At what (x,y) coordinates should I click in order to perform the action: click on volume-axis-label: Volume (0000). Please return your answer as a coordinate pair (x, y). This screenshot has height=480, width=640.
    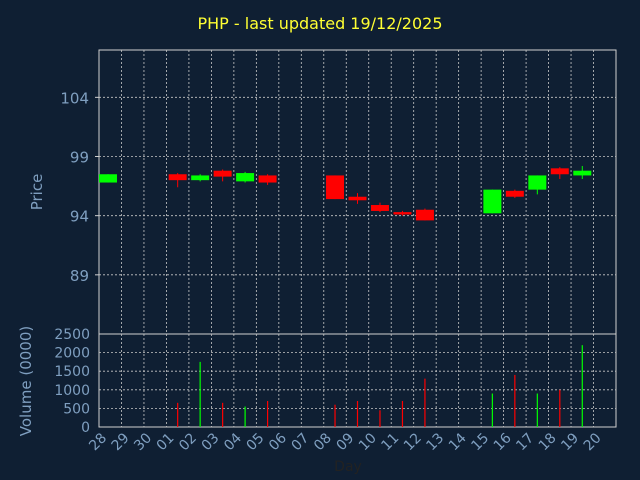
    Looking at the image, I should click on (26, 381).